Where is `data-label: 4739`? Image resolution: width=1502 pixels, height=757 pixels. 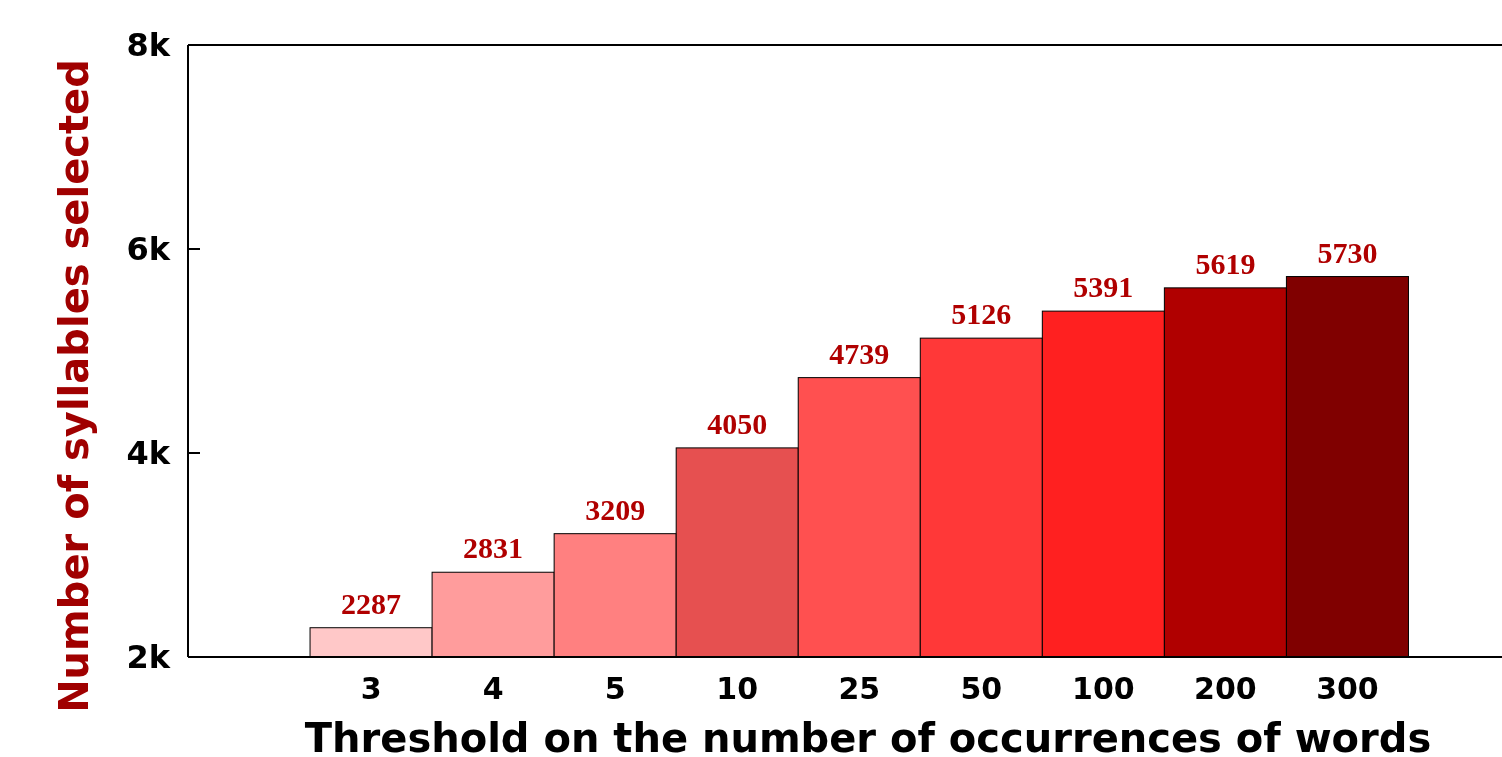
data-label: 4739 is located at coordinates (859, 353).